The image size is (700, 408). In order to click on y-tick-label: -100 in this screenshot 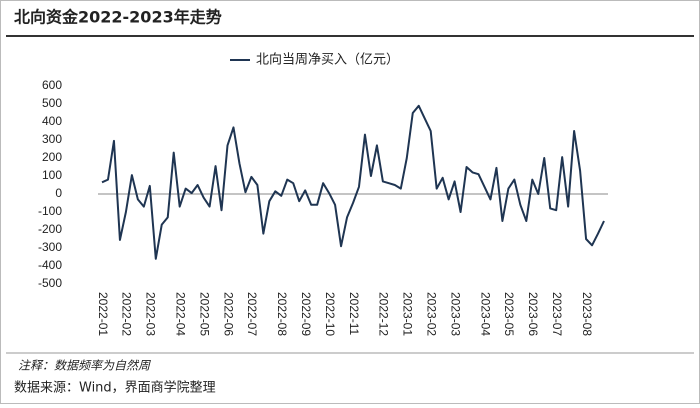, I will do `click(50, 211)`.